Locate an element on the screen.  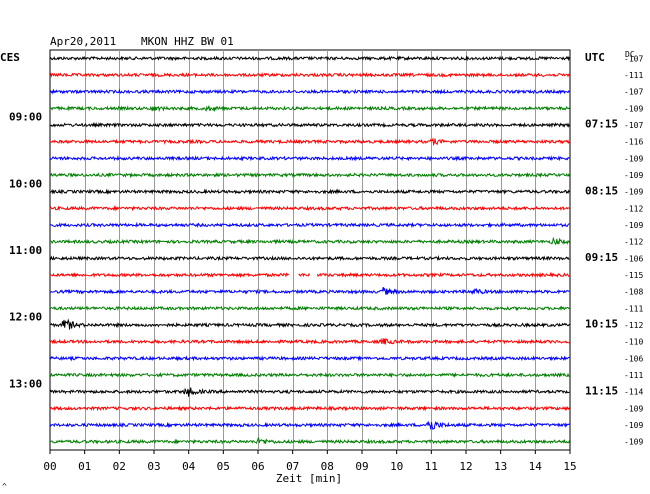
left-time-label: 09:00 is located at coordinates (25, 117).